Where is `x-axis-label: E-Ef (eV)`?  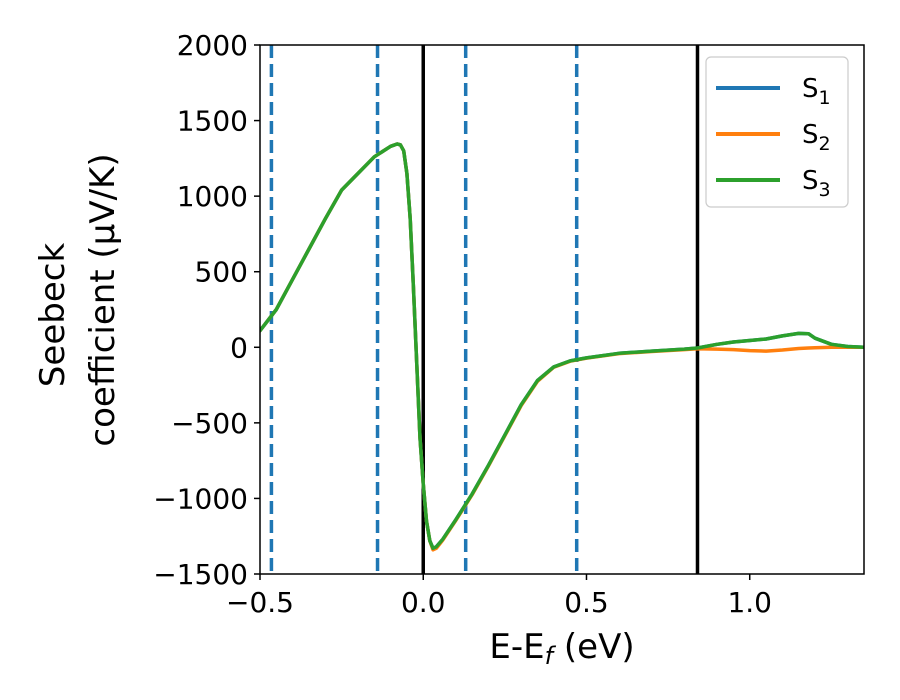
x-axis-label: E-Ef (eV) is located at coordinates (561, 648).